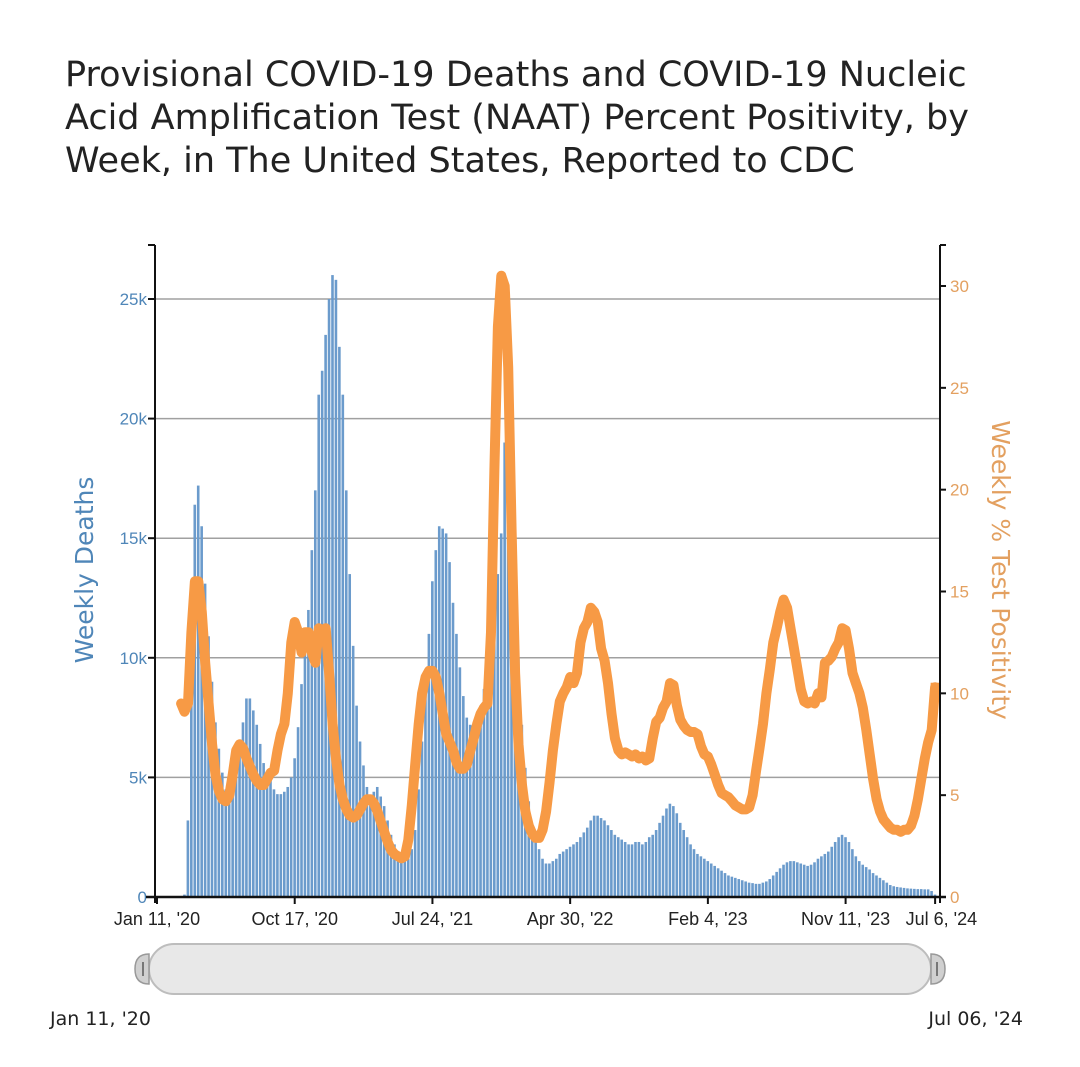  What do you see at coordinates (954, 897) in the screenshot?
I see `y-right-tick-label: 0` at bounding box center [954, 897].